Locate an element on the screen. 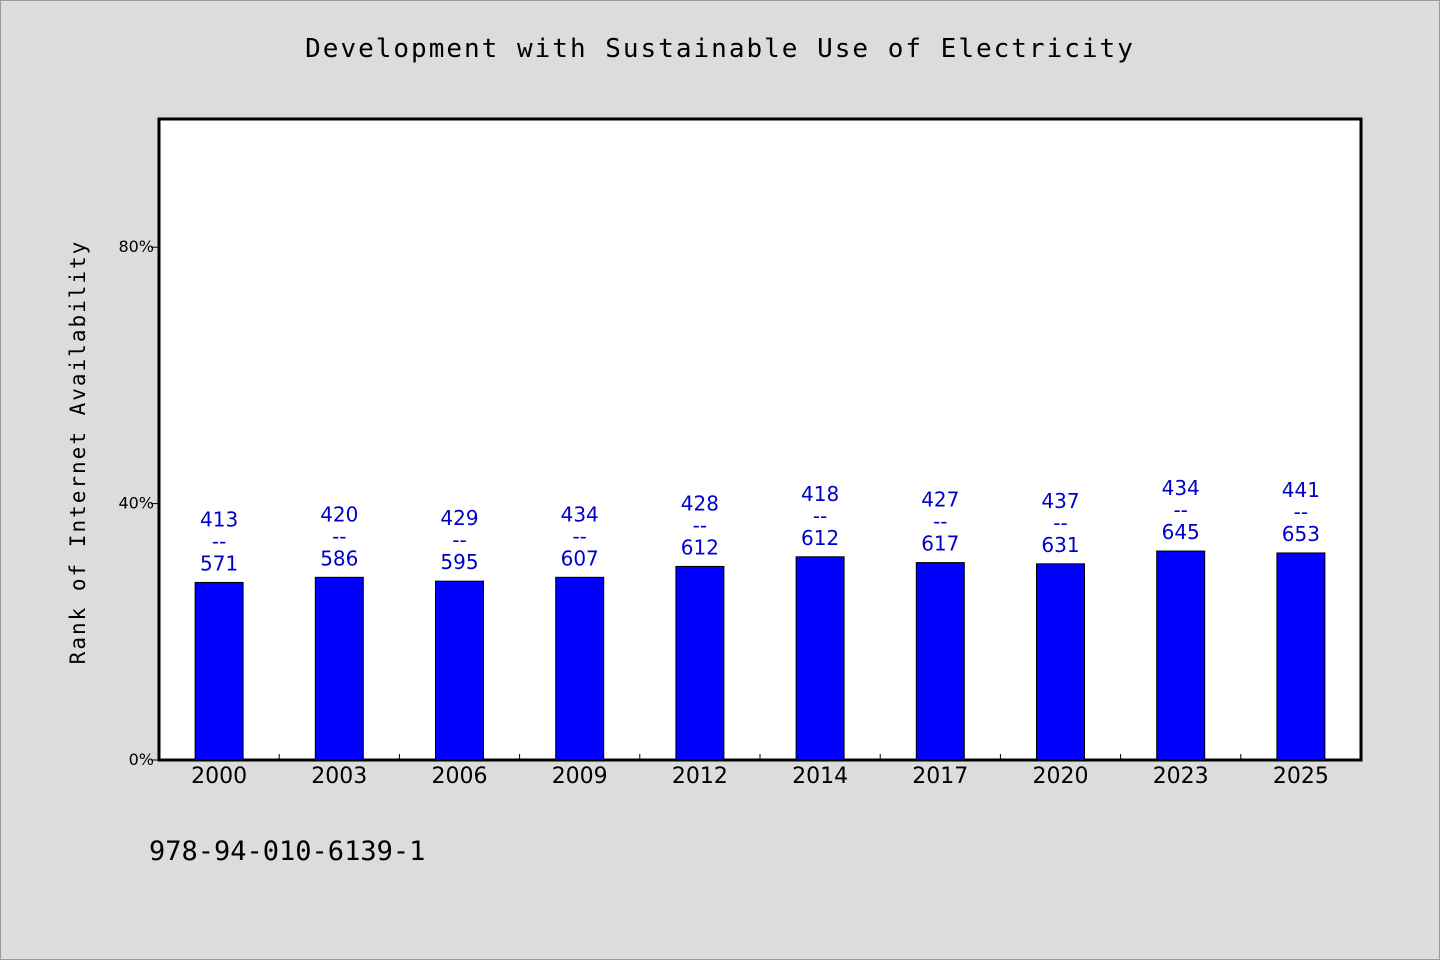 The width and height of the screenshot is (1440, 960). bar-value-label: 429 is located at coordinates (459, 518).